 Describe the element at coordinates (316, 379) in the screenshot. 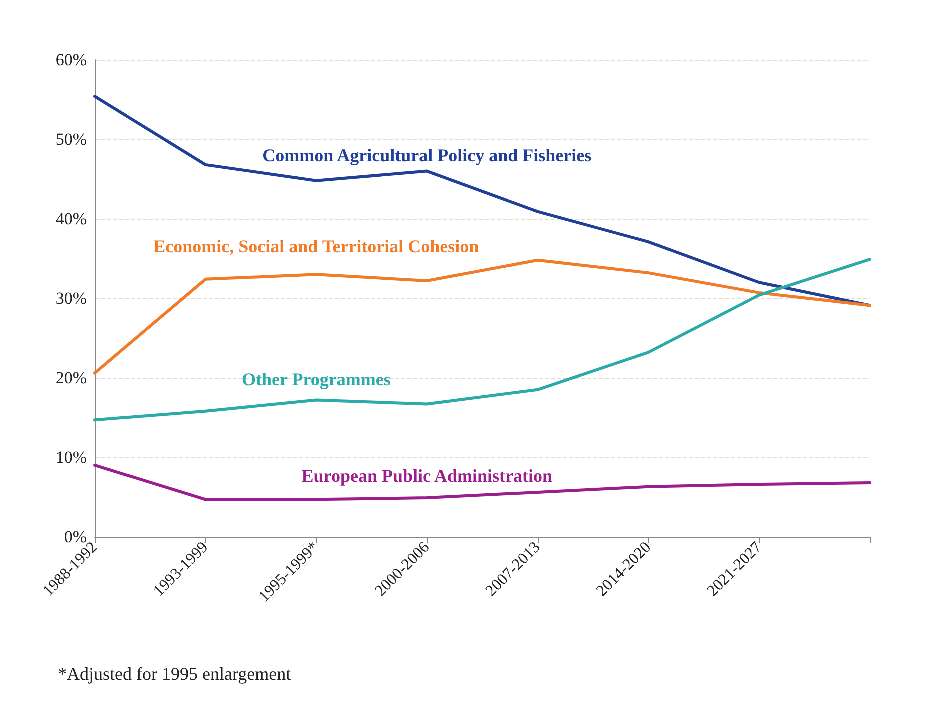

I see `series-label: Other Programmes` at that location.